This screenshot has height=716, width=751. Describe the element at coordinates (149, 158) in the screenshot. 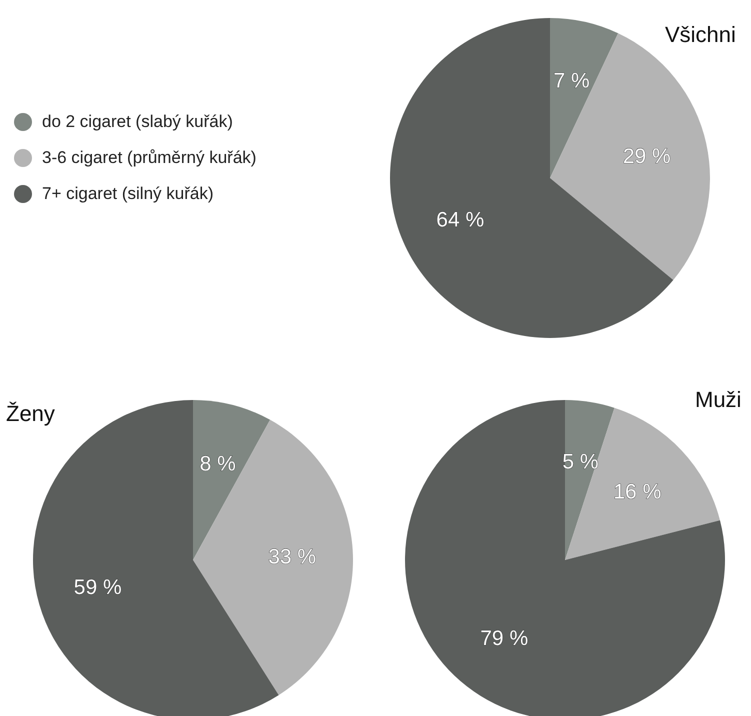

I see `legend-label: 3-6 cigaret (průměrný kuřák)` at that location.